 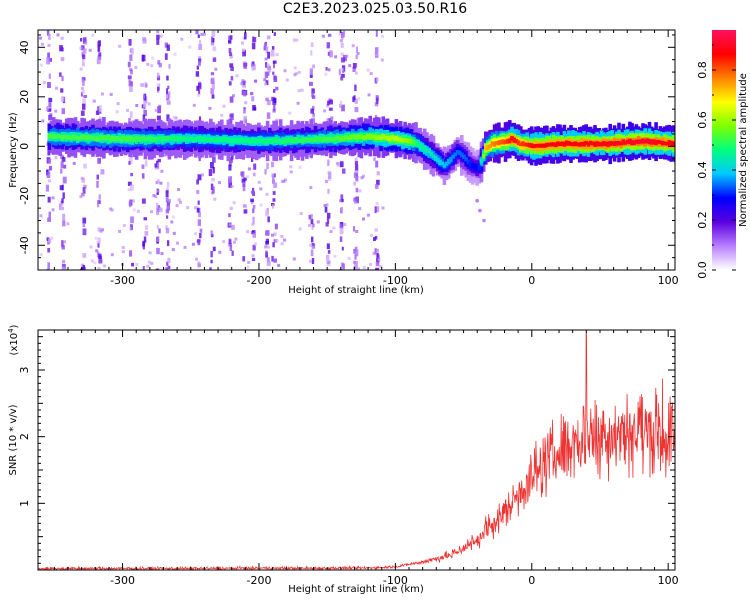 What do you see at coordinates (122, 580) in the screenshot?
I see `snr-x-tick-label: -300` at bounding box center [122, 580].